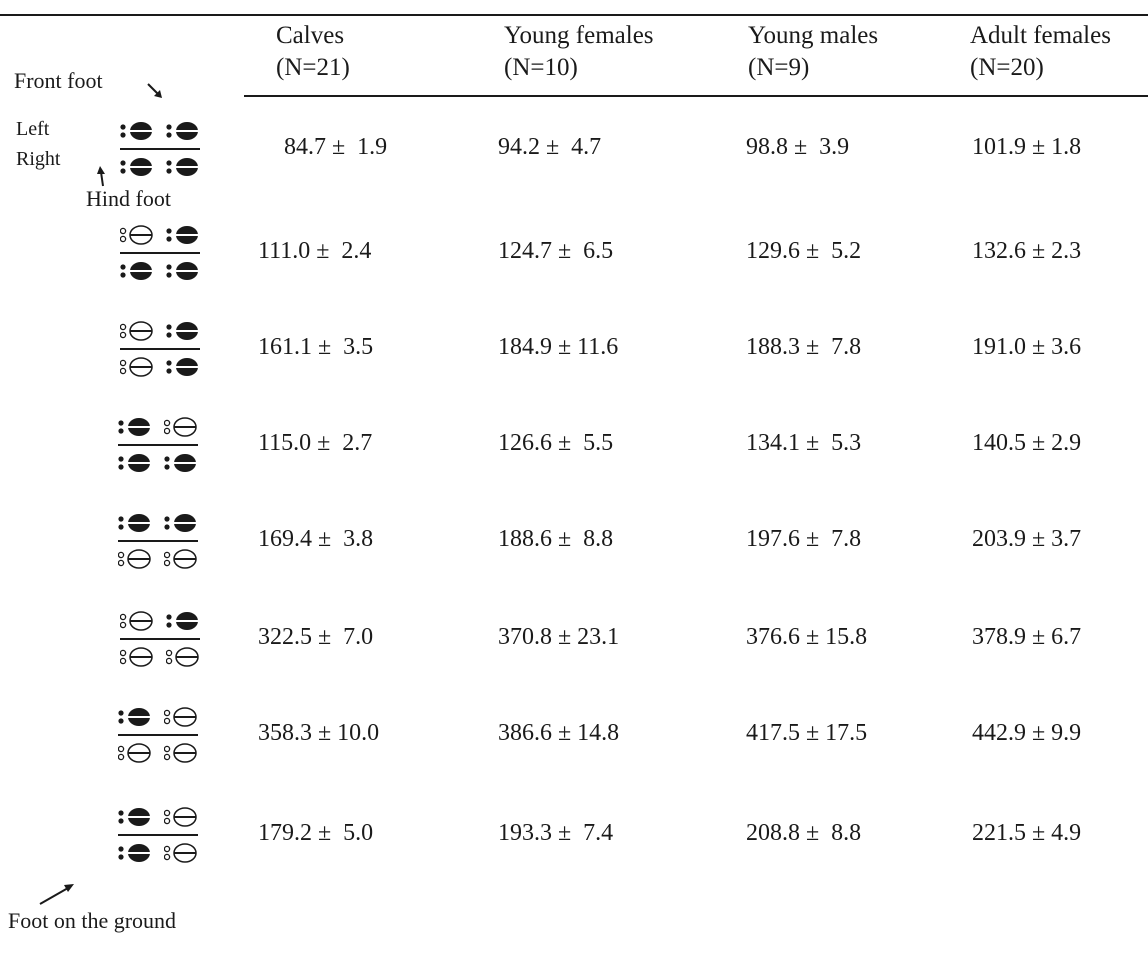 This screenshot has width=1148, height=966. Describe the element at coordinates (804, 443) in the screenshot. I see `table-cell: 134.1 ± 5.3` at that location.